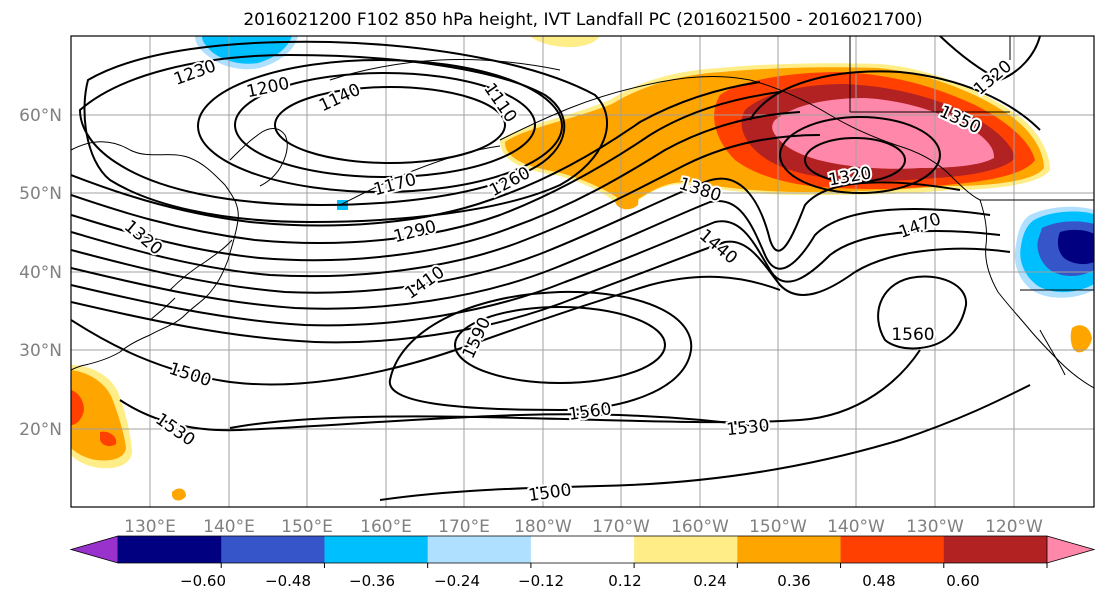 The width and height of the screenshot is (1105, 605). What do you see at coordinates (445, 415) in the screenshot?
I see `contour-1530-w` at bounding box center [445, 415].